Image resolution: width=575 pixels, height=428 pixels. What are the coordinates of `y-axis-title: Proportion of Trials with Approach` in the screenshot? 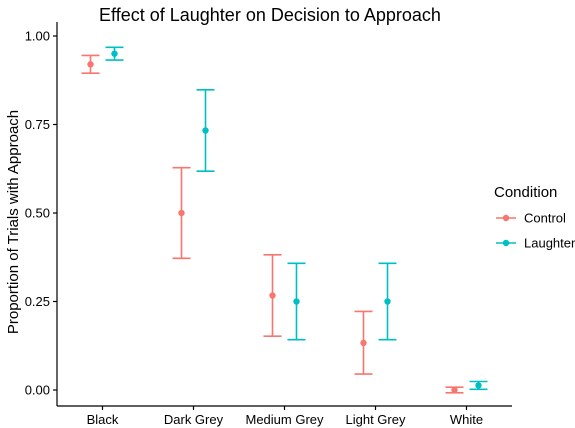 It's located at (13, 222).